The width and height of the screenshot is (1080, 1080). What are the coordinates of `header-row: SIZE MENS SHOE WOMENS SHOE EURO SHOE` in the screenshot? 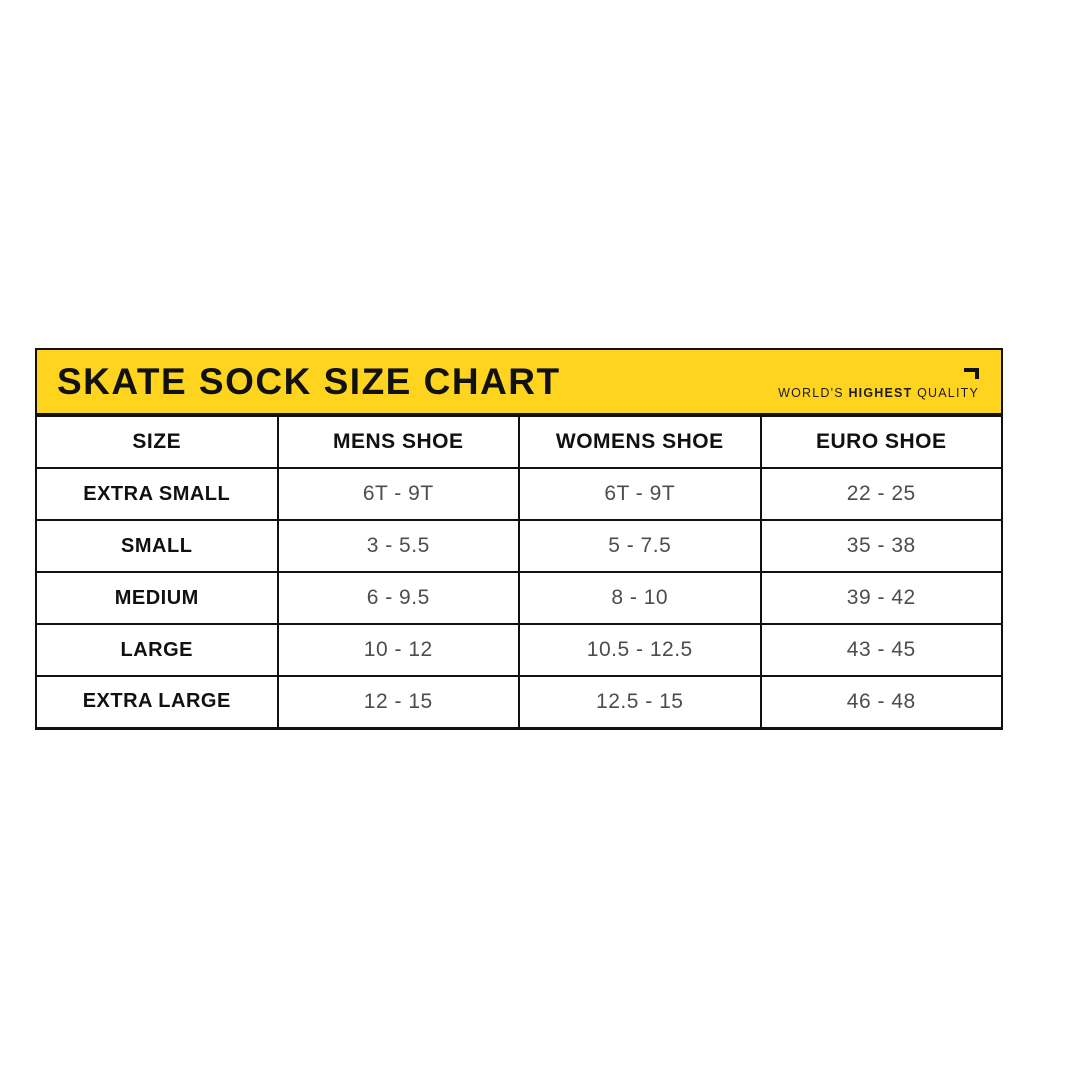 It's located at (519, 442).